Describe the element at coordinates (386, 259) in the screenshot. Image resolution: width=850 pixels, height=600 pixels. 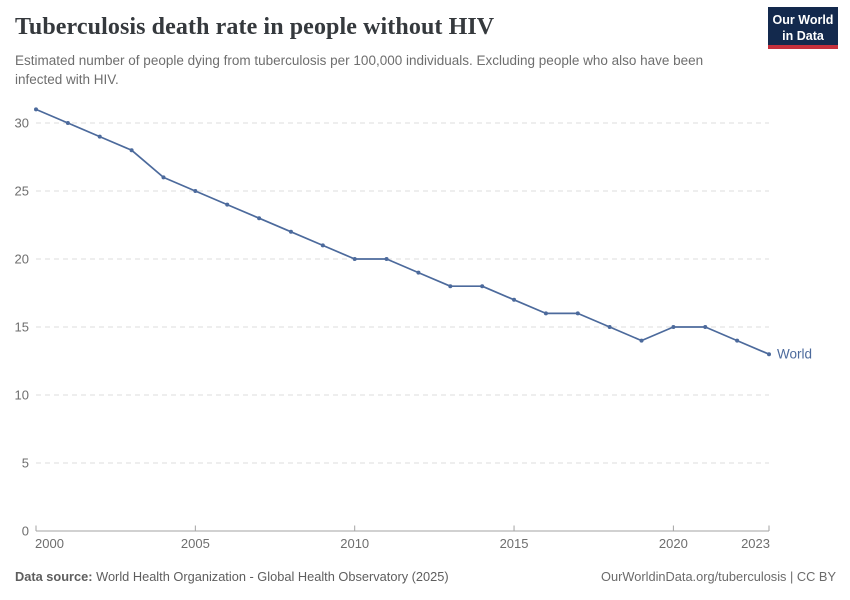
I see `data-point-2011` at that location.